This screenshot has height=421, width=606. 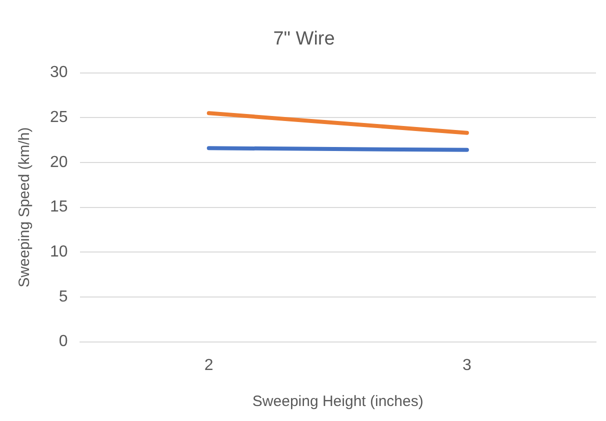 What do you see at coordinates (63, 297) in the screenshot?
I see `y-tick-label: 5` at bounding box center [63, 297].